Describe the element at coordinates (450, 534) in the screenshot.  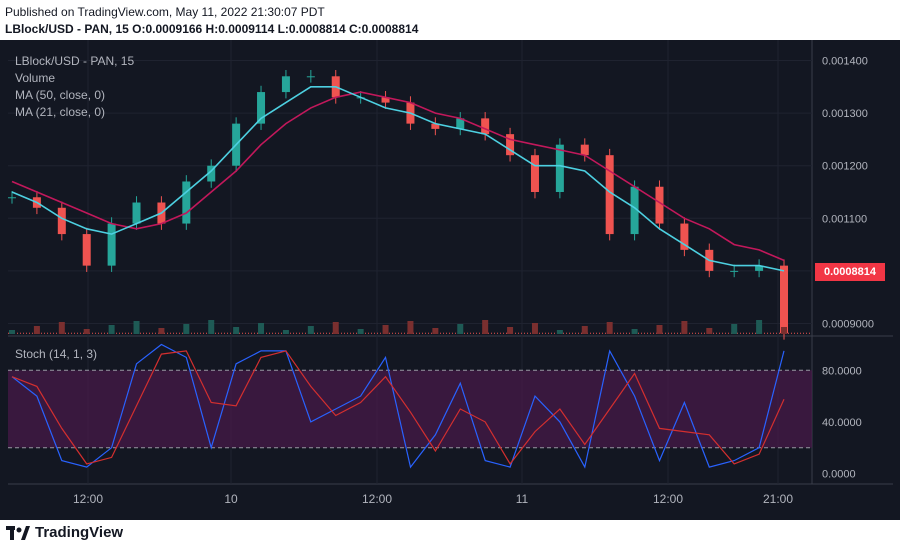
I see `footer: TradingView` at that location.